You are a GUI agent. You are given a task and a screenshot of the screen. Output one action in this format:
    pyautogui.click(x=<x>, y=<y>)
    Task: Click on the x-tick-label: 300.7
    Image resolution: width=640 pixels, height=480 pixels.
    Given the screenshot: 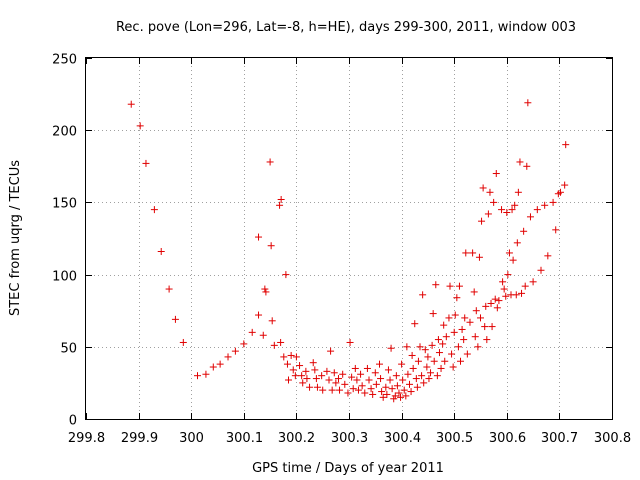 What is the action you would take?
    pyautogui.click(x=559, y=438)
    